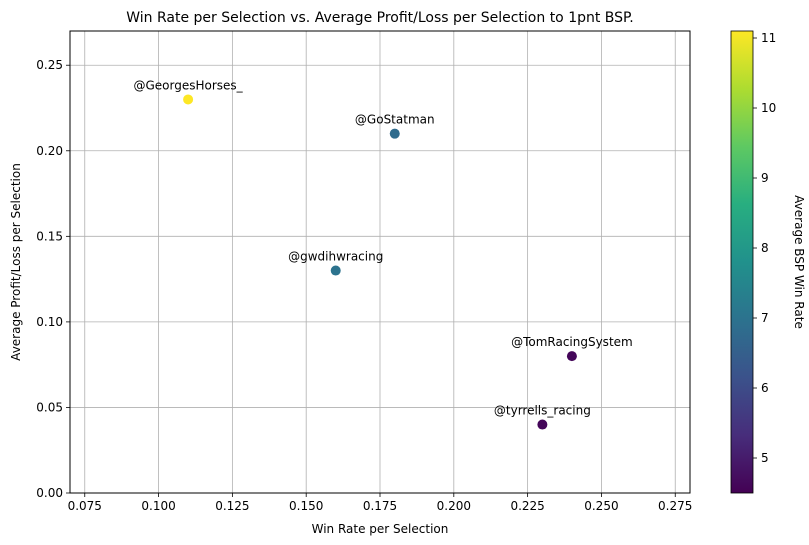  What do you see at coordinates (16, 262) in the screenshot?
I see `y-axis-label: Average Profit/Loss per Selection` at bounding box center [16, 262].